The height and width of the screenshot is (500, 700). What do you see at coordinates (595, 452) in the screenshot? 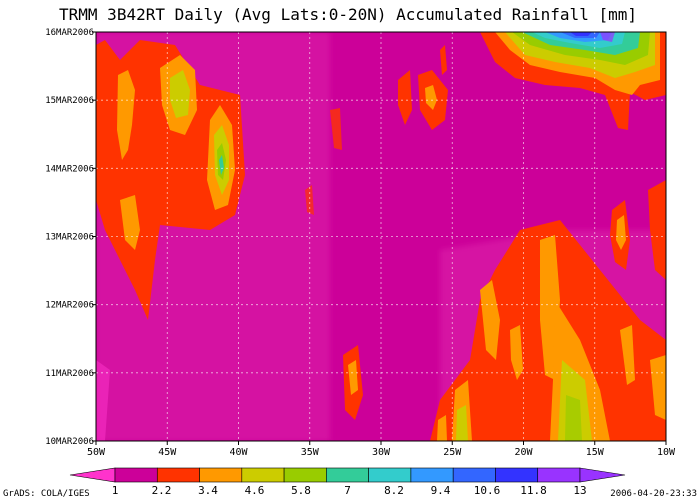
I see `x-tick-label: 15W` at bounding box center [595, 452].